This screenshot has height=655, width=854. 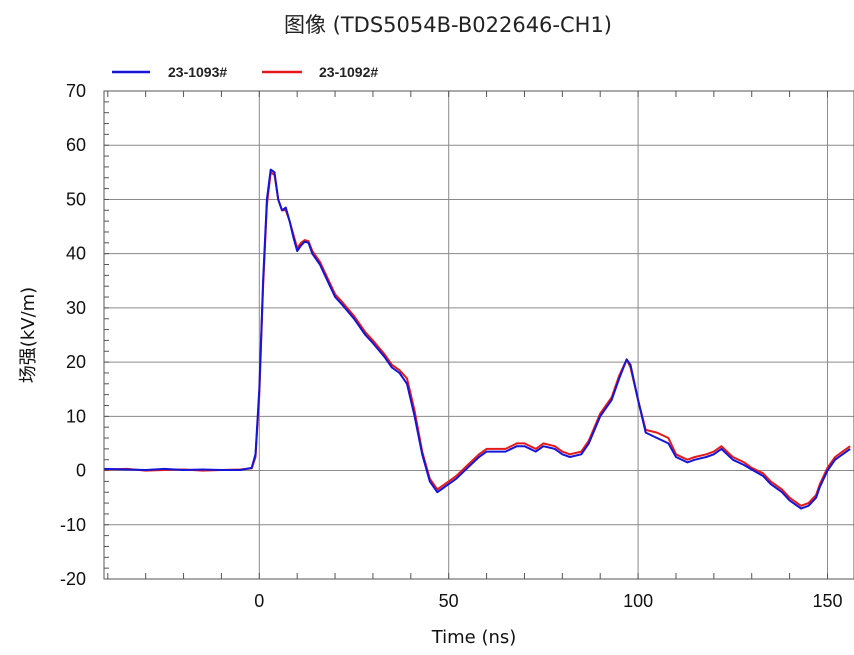 What do you see at coordinates (73, 525) in the screenshot?
I see `y-tick-label: -10` at bounding box center [73, 525].